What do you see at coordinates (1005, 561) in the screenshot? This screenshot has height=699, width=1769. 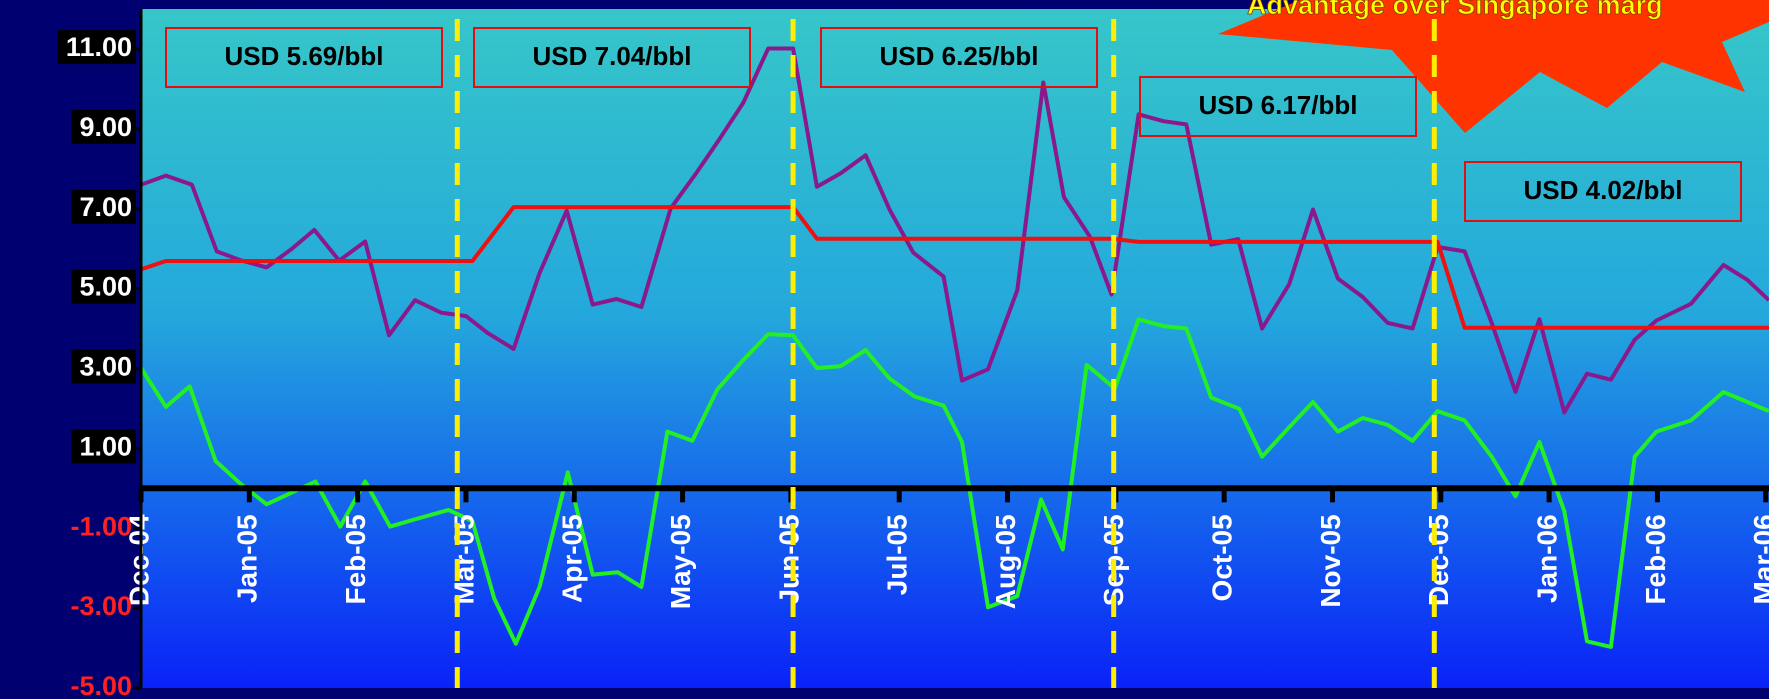 I see `x-tick-label: Aug-05` at bounding box center [1005, 561].